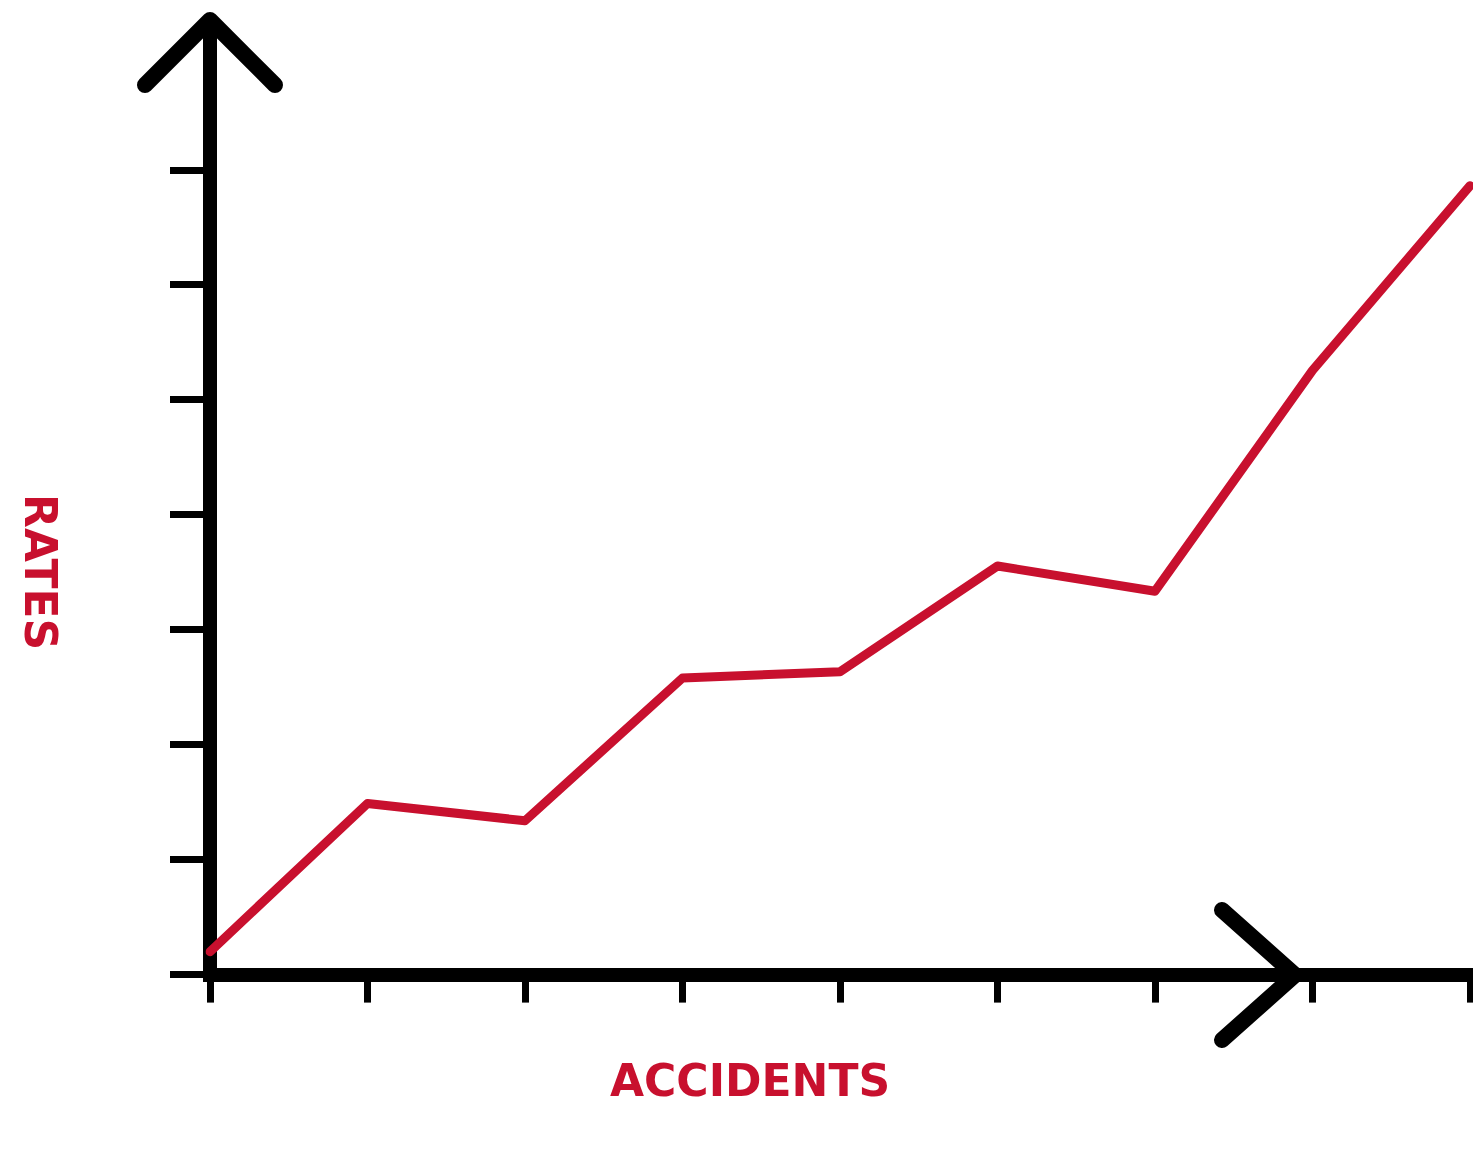 The width and height of the screenshot is (1473, 1153). I want to click on x-axis-title: ACCIDENTS, so click(750, 1080).